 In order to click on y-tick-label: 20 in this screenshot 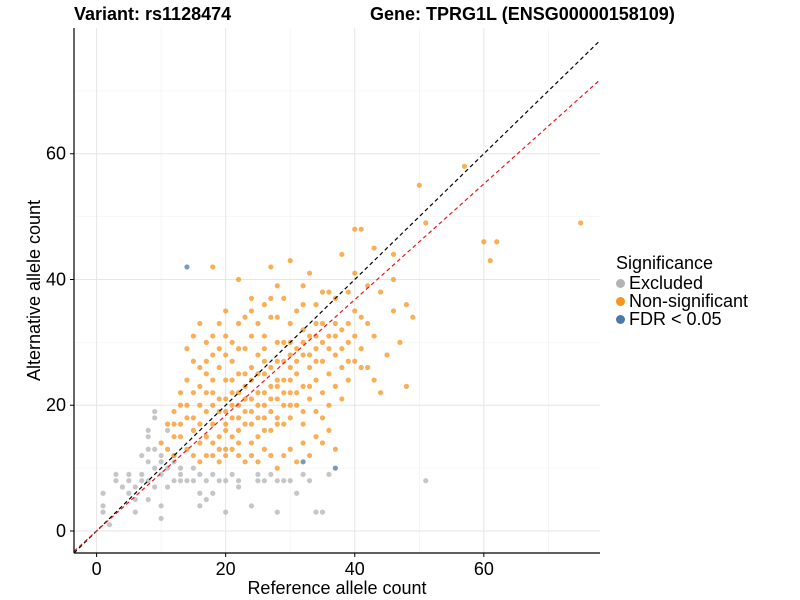, I will do `click(56, 405)`.